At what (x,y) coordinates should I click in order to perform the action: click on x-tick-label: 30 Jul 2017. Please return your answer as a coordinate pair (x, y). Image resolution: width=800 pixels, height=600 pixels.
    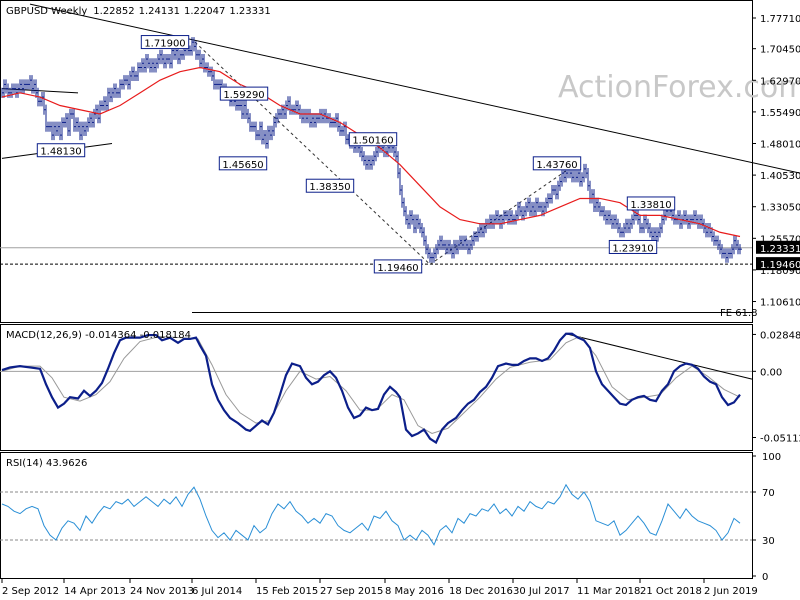
    Looking at the image, I should click on (541, 591).